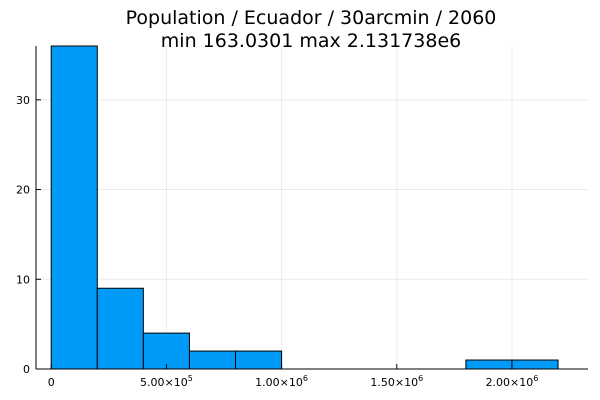 This screenshot has height=400, width=600. I want to click on chart-title-line1: Population / Ecuador / 30arcmin / 2060, so click(311, 18).